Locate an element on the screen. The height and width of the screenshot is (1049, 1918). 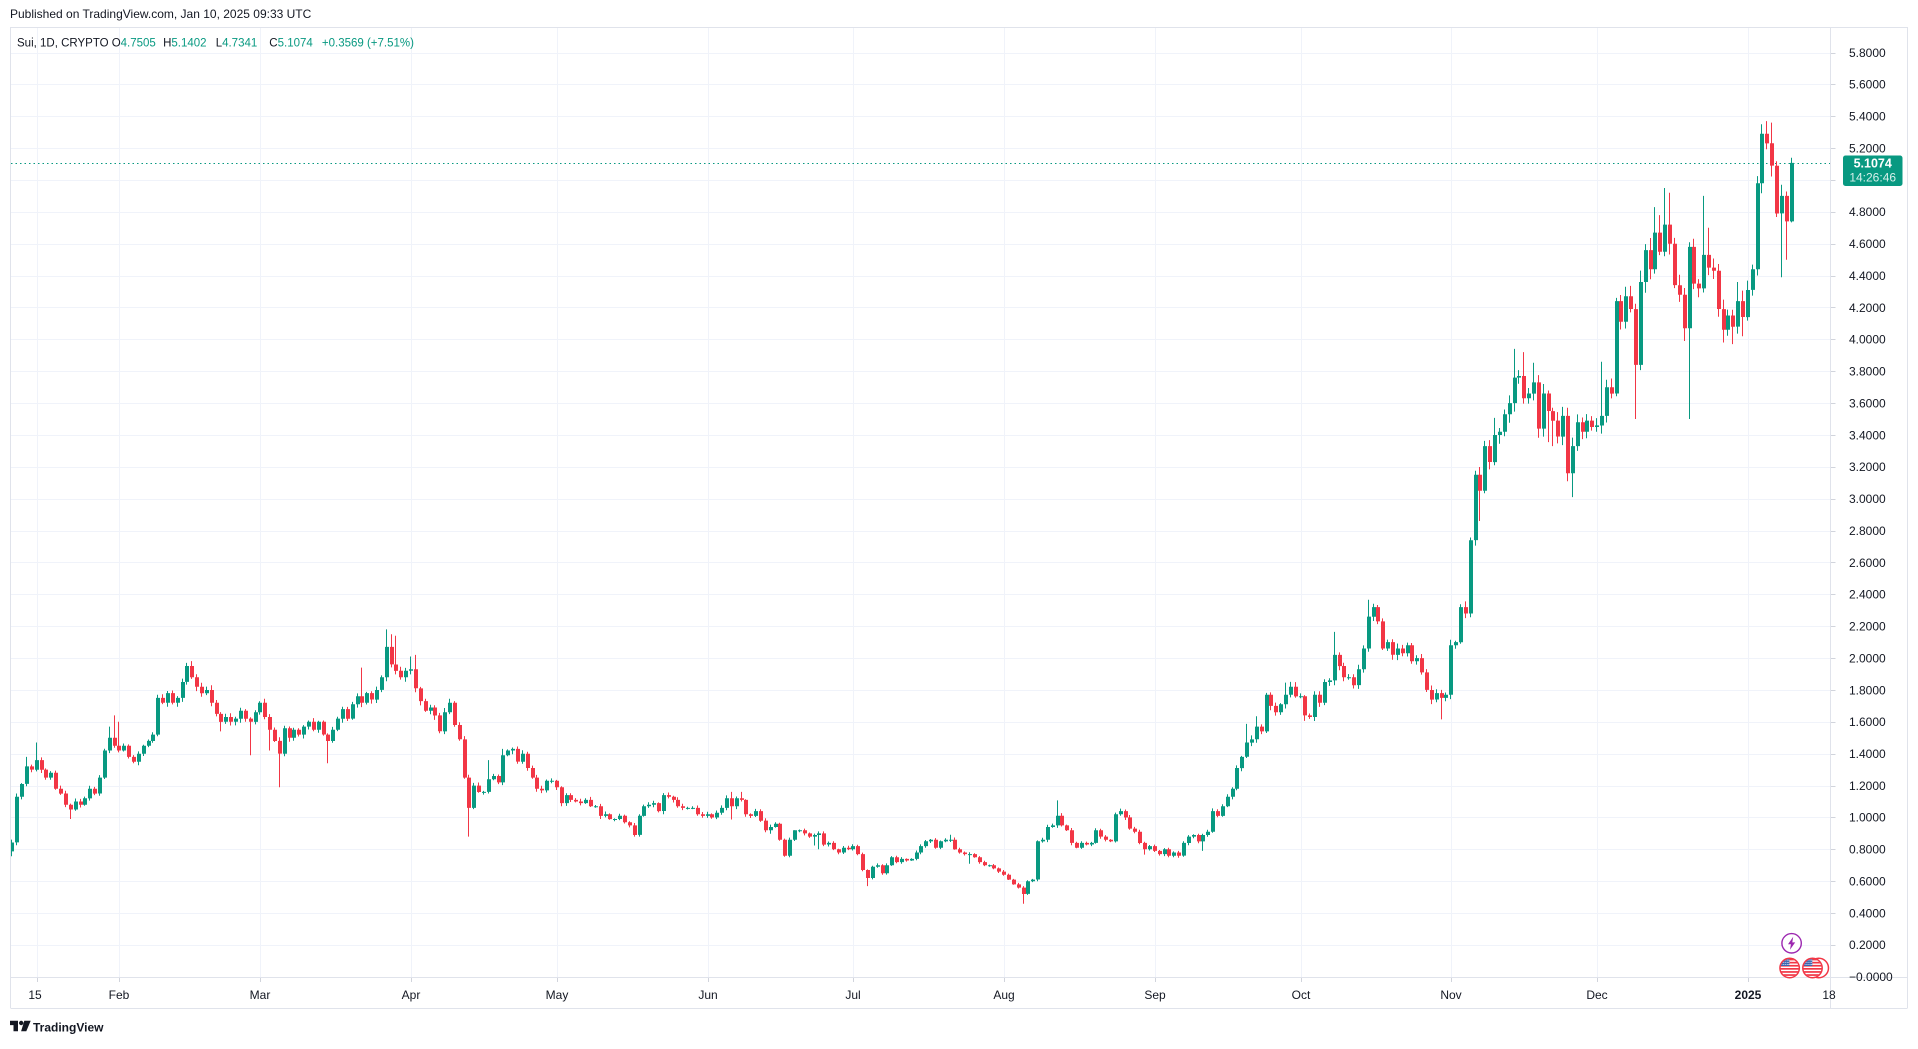
svg-text: 3.4000 is located at coordinates (1867, 435).